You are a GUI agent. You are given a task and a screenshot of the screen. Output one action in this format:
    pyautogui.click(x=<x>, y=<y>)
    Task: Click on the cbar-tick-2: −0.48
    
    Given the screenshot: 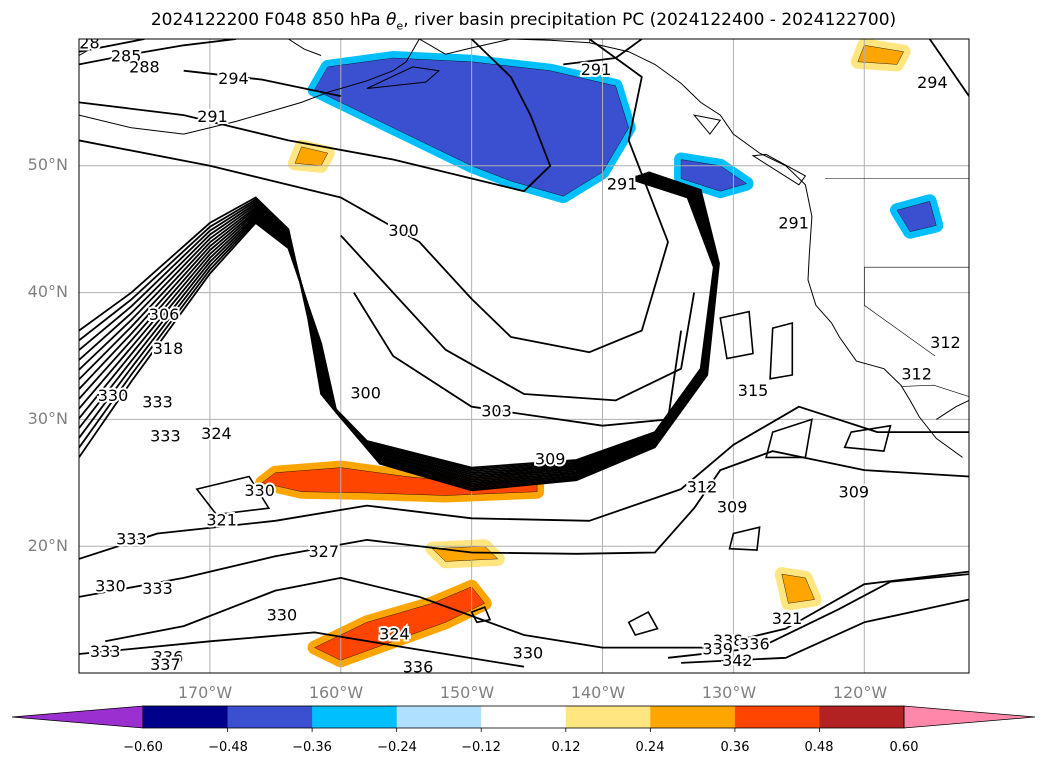 What is the action you would take?
    pyautogui.click(x=228, y=747)
    